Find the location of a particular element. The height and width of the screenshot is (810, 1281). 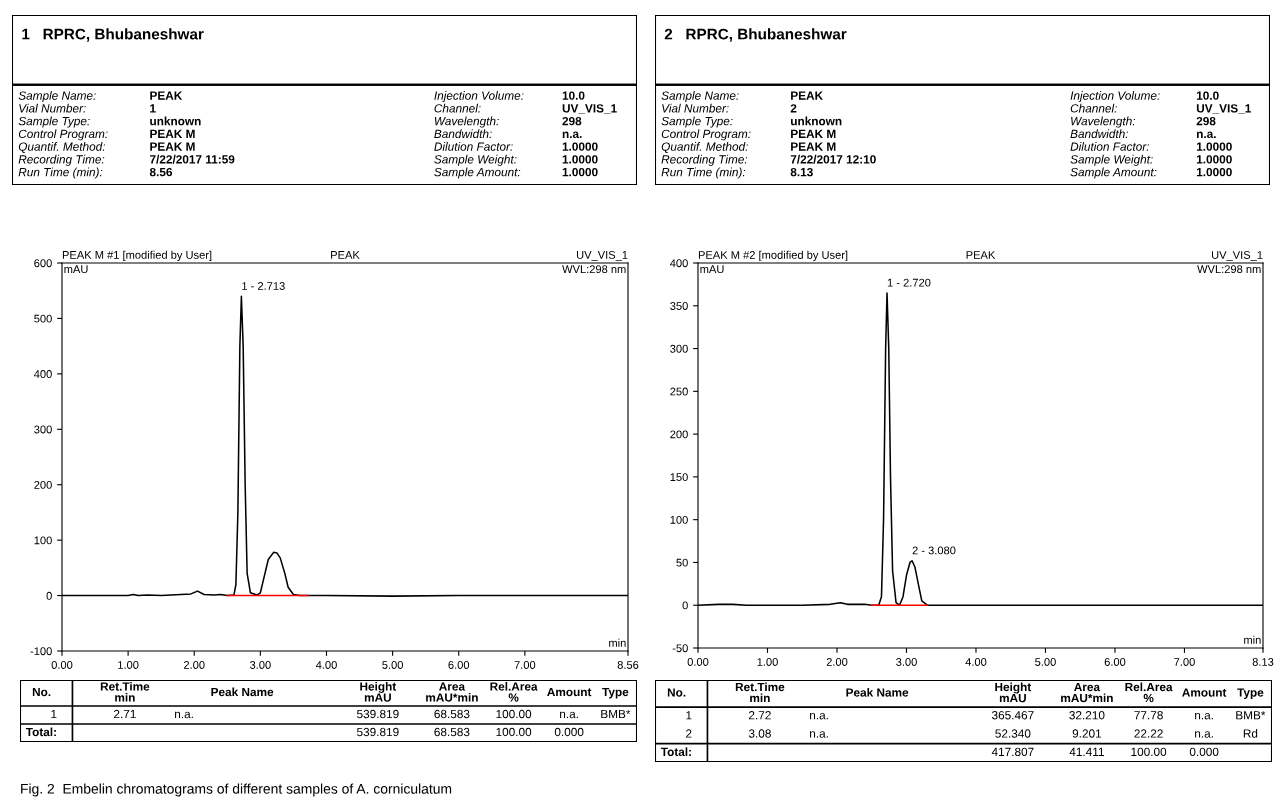

y-tick-label: 0 is located at coordinates (49, 595).